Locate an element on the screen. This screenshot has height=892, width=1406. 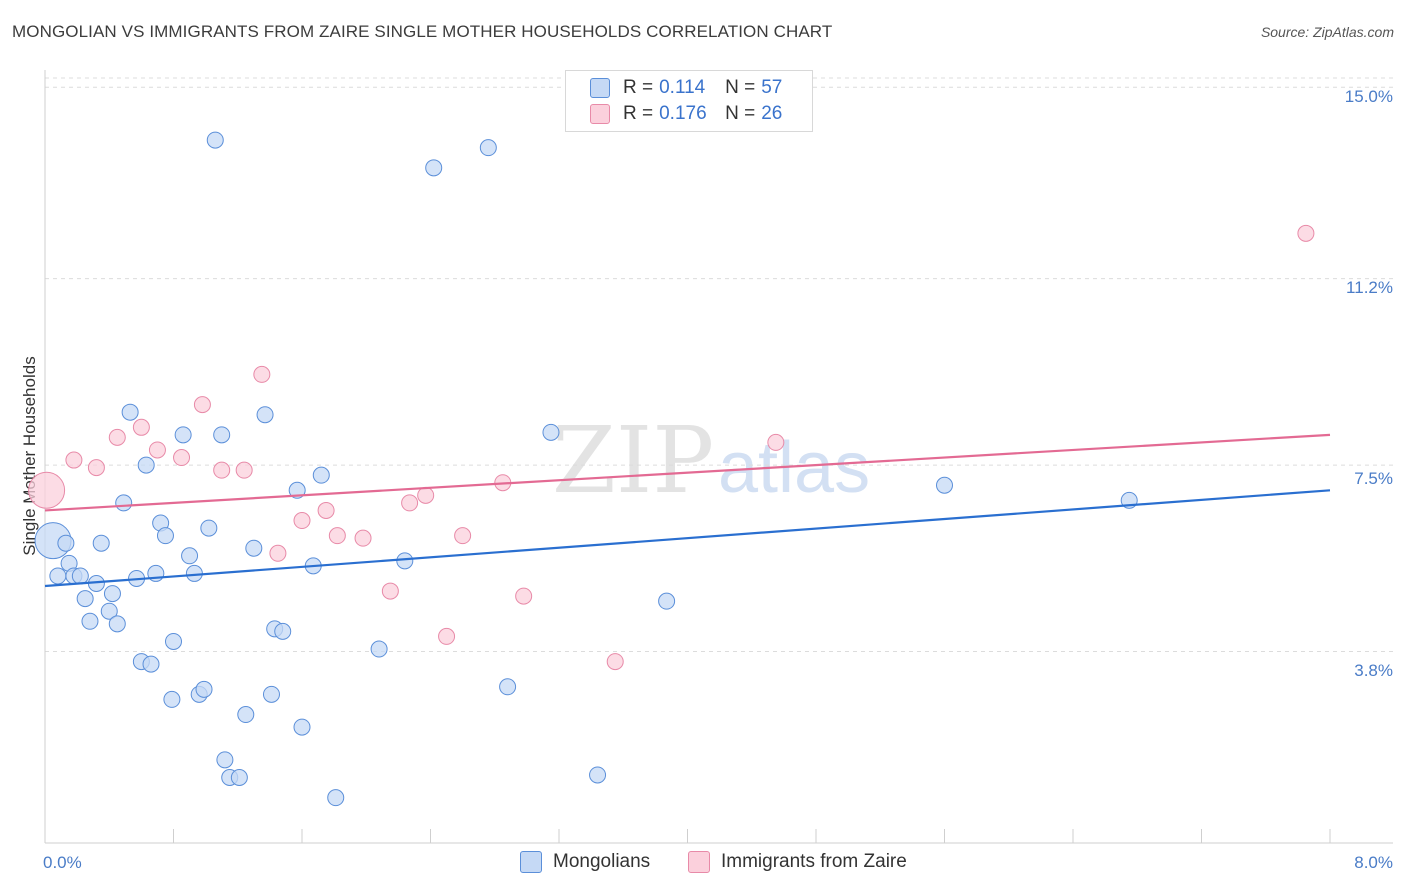
stats-row-mongolians: R = 0.114 N = 57 is located at coordinates (686, 88).